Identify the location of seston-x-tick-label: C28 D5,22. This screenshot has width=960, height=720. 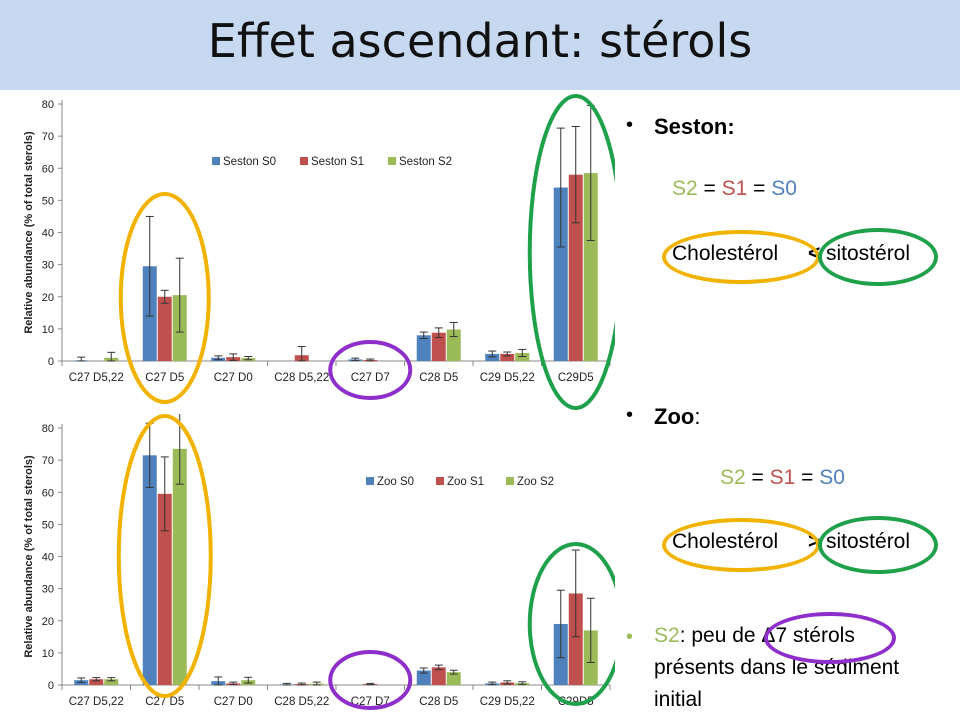
(301, 378).